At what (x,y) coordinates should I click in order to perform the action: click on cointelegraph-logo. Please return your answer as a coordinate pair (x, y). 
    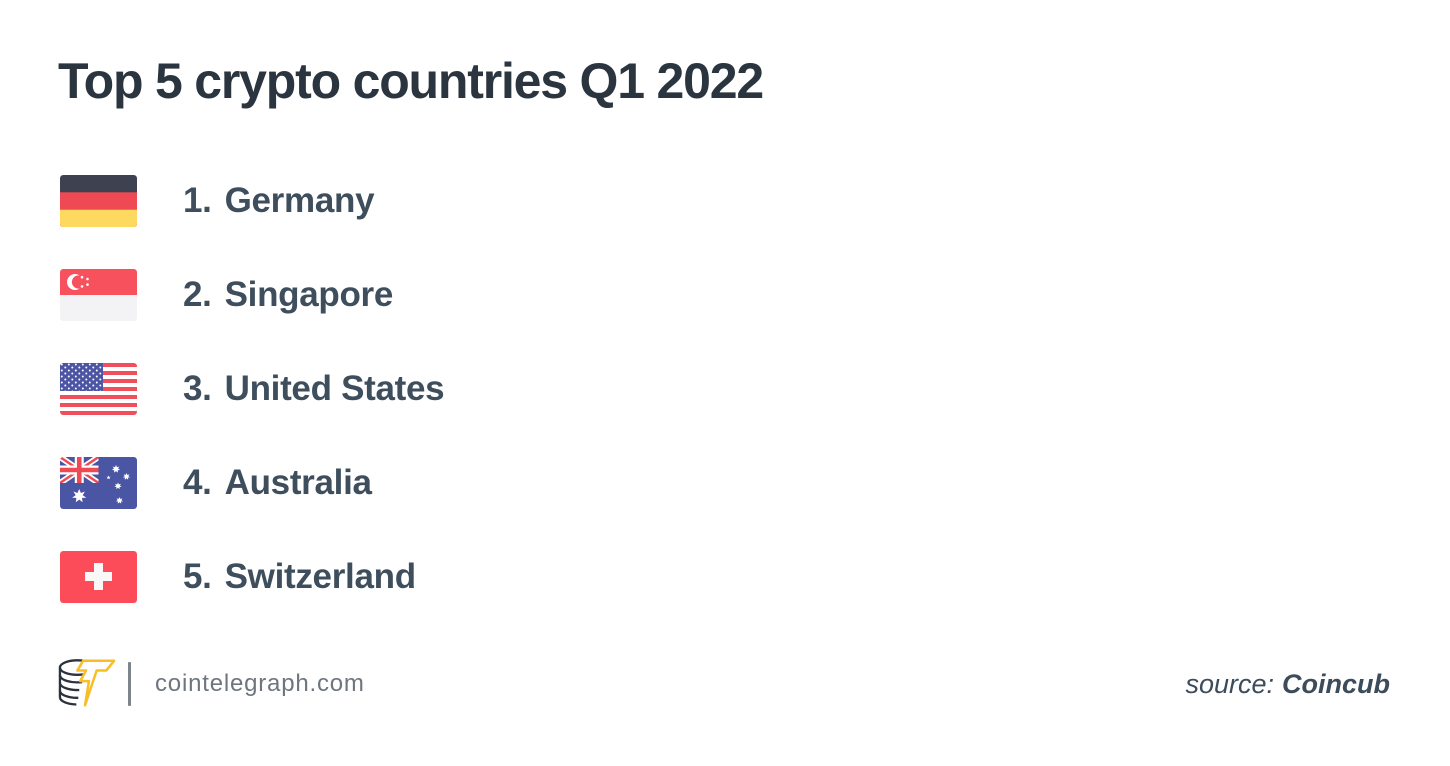
    Looking at the image, I should click on (87, 684).